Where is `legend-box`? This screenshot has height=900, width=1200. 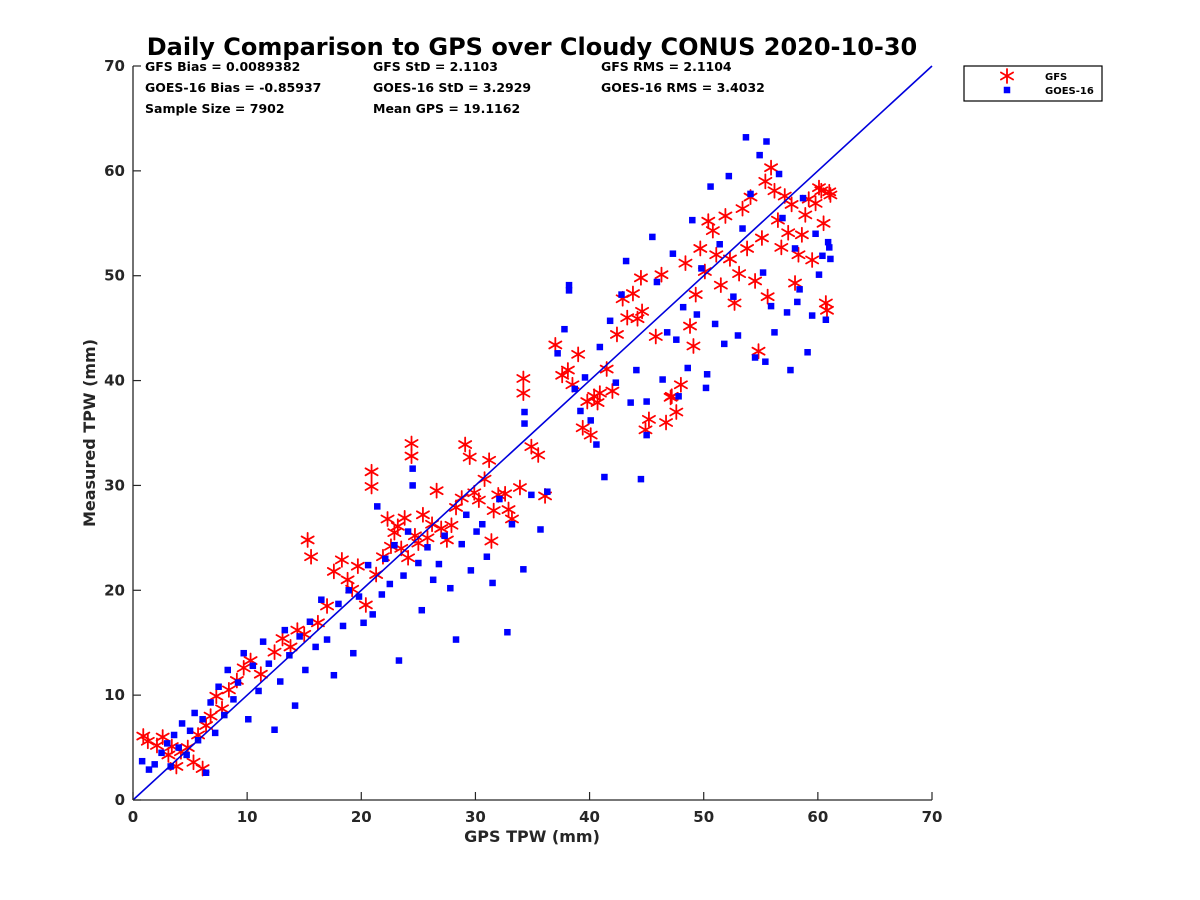
legend-box is located at coordinates (1033, 83).